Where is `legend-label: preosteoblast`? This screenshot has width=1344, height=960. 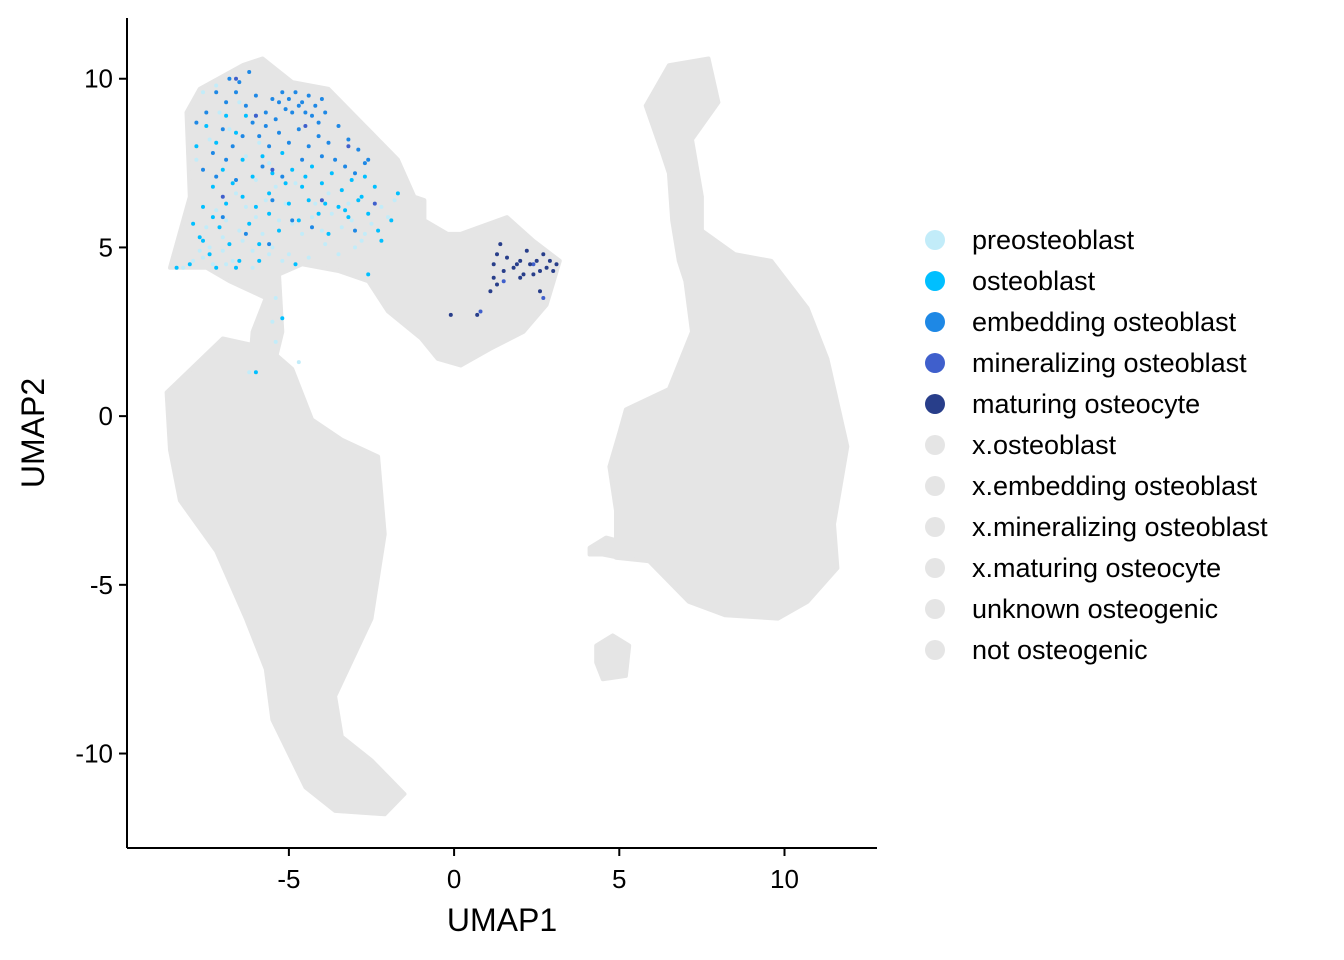
legend-label: preosteoblast is located at coordinates (1053, 240).